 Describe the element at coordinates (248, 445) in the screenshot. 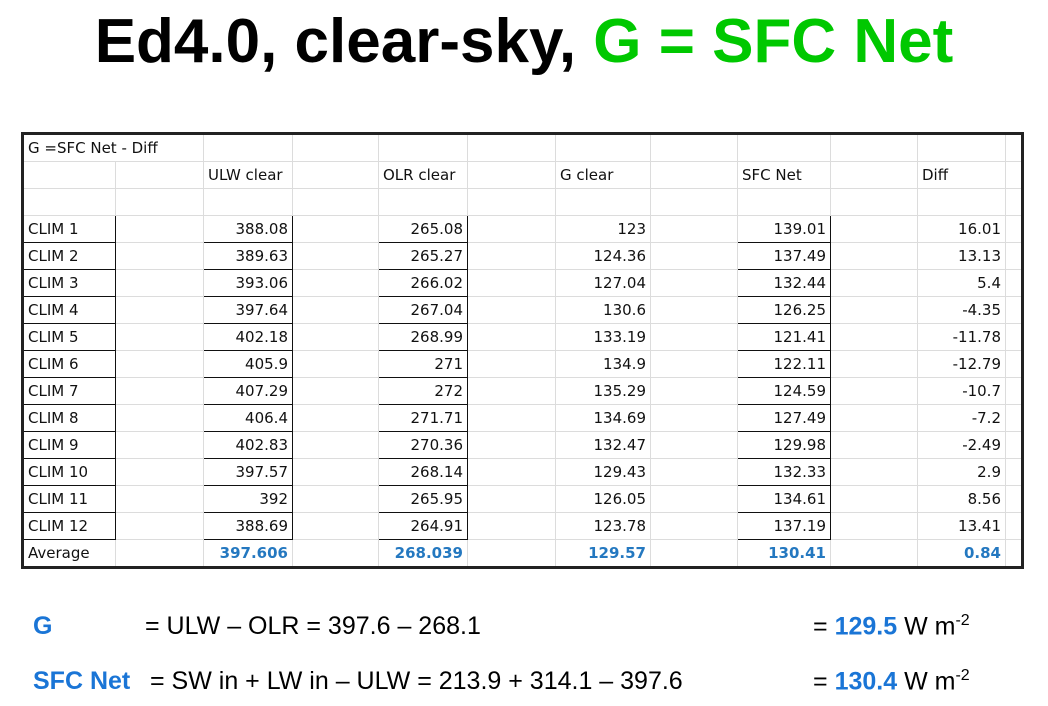

I see `cell-value: 402.83` at that location.